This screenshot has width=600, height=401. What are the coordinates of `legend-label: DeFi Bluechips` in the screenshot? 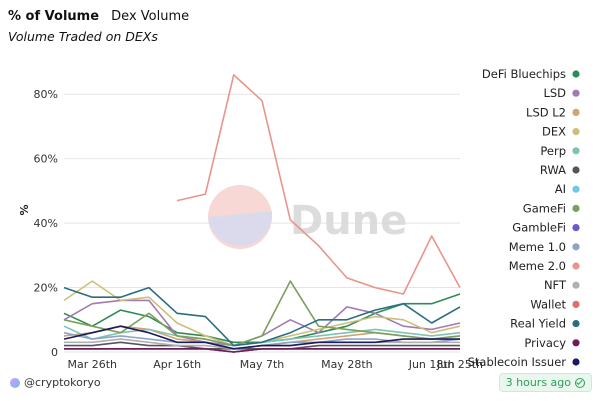 It's located at (524, 74).